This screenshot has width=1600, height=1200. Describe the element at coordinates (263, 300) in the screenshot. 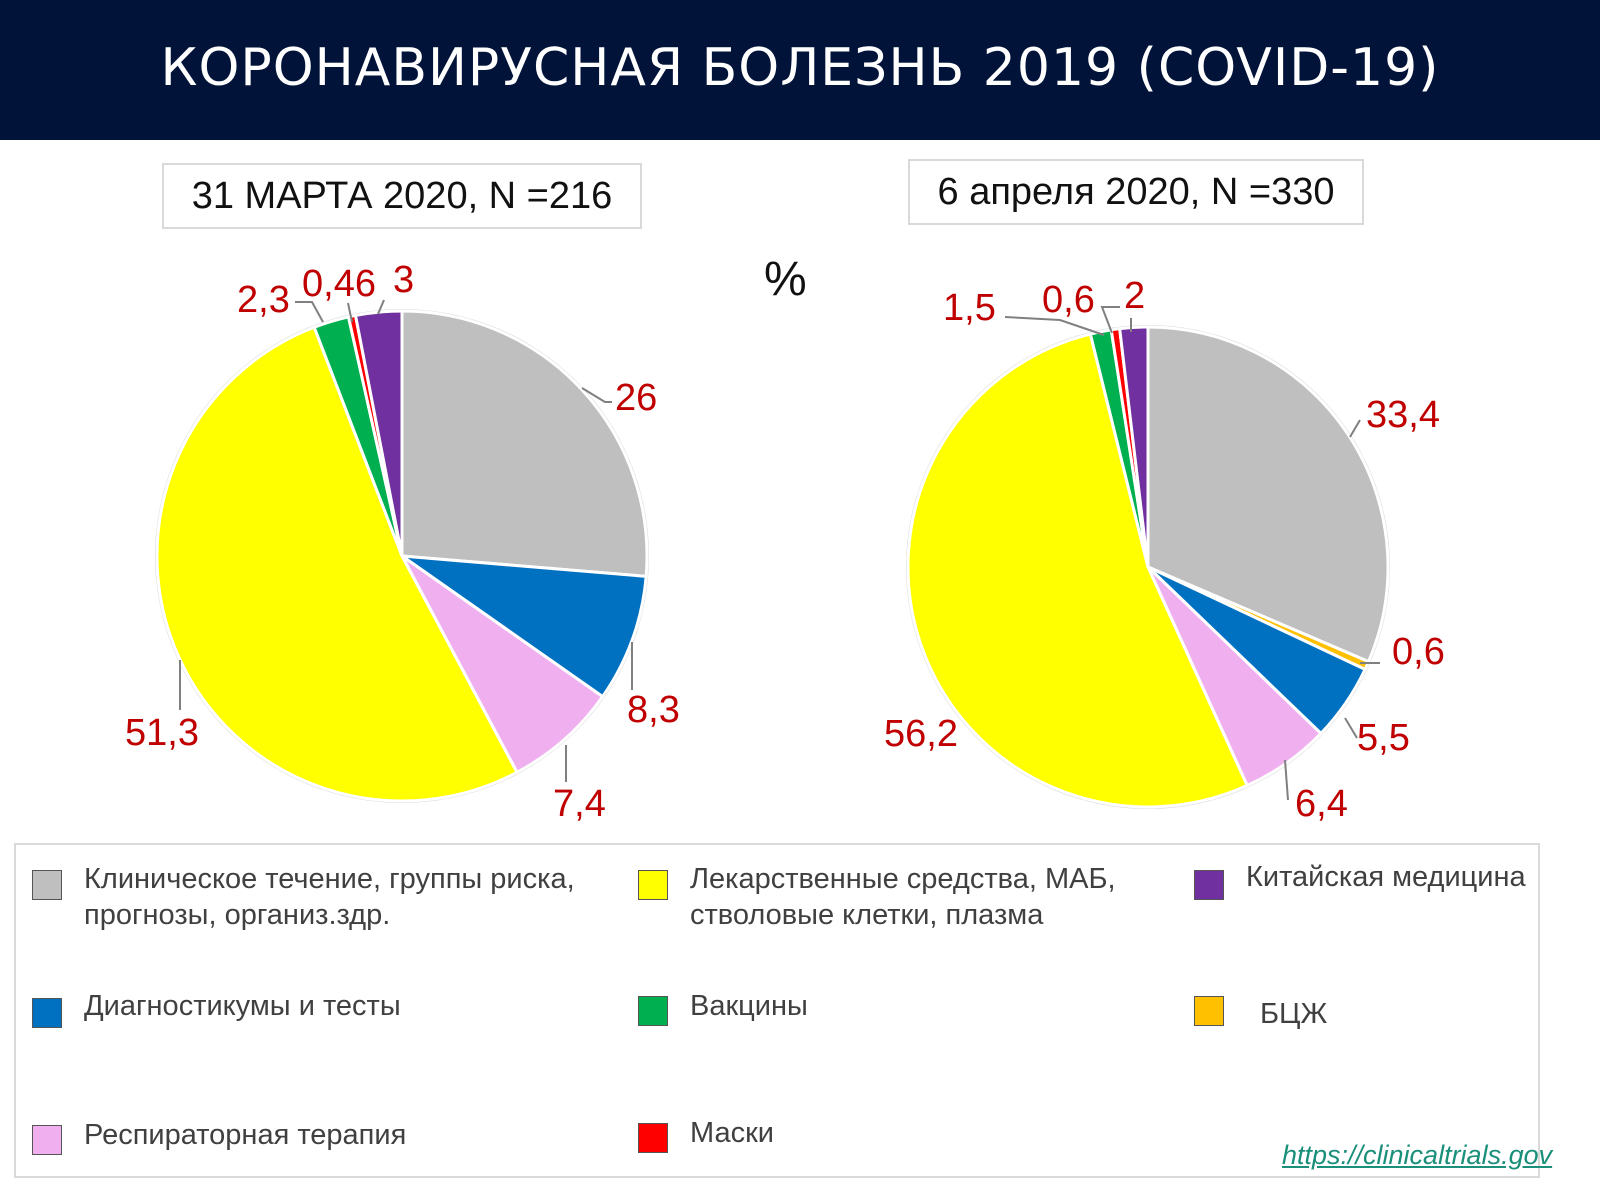

I see `data-label-march-vaccines: 2,3` at that location.